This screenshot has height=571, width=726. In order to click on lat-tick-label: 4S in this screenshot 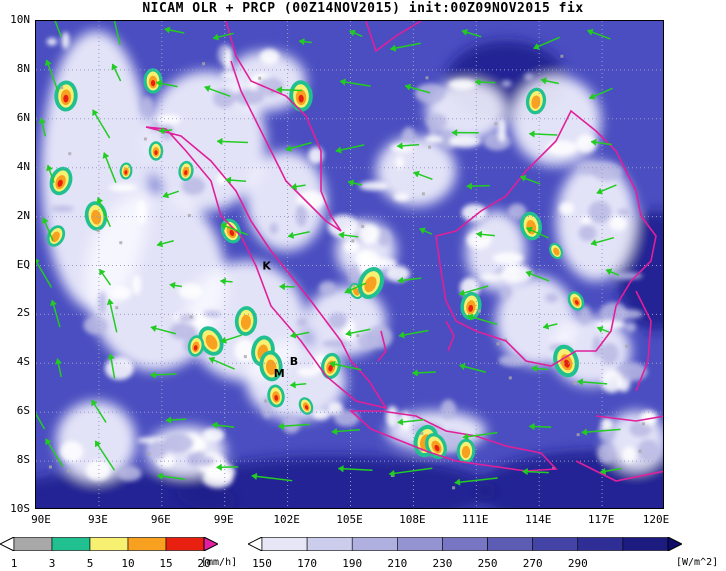, I will do `click(23, 362)`.